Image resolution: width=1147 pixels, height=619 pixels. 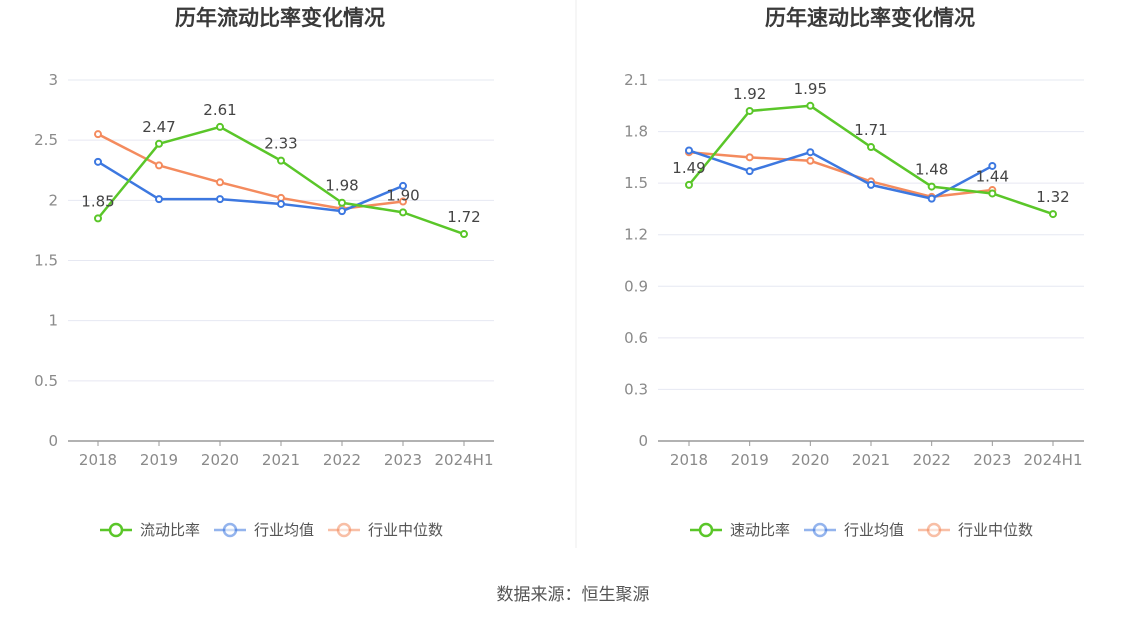 What do you see at coordinates (870, 130) in the screenshot?
I see `data-label: 1.71` at bounding box center [870, 130].